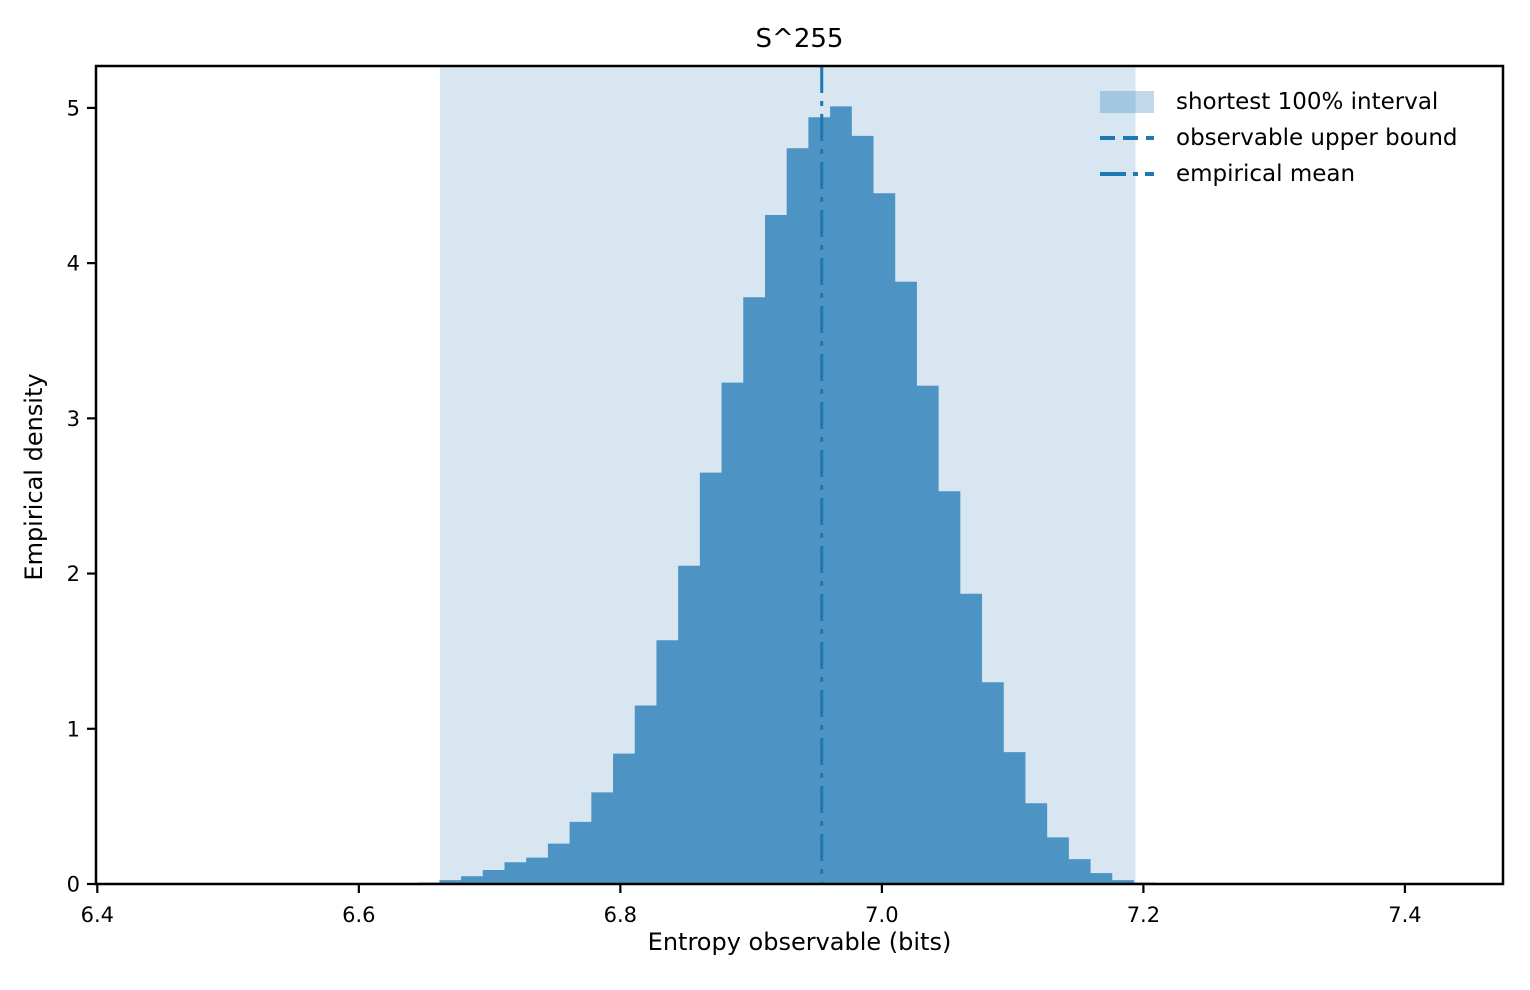 The height and width of the screenshot is (990, 1530). What do you see at coordinates (73, 108) in the screenshot?
I see `y-tick-label: 5` at bounding box center [73, 108].